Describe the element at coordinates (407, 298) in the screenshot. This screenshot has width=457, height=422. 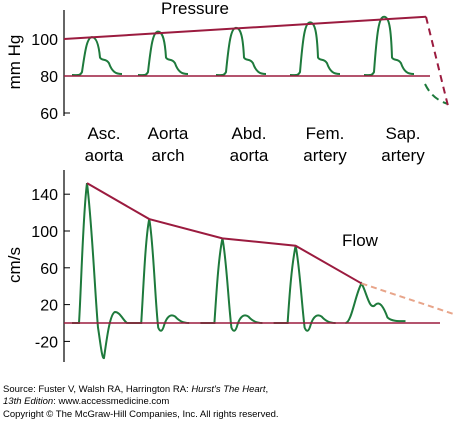
I see `flow-extrapolation-line` at that location.